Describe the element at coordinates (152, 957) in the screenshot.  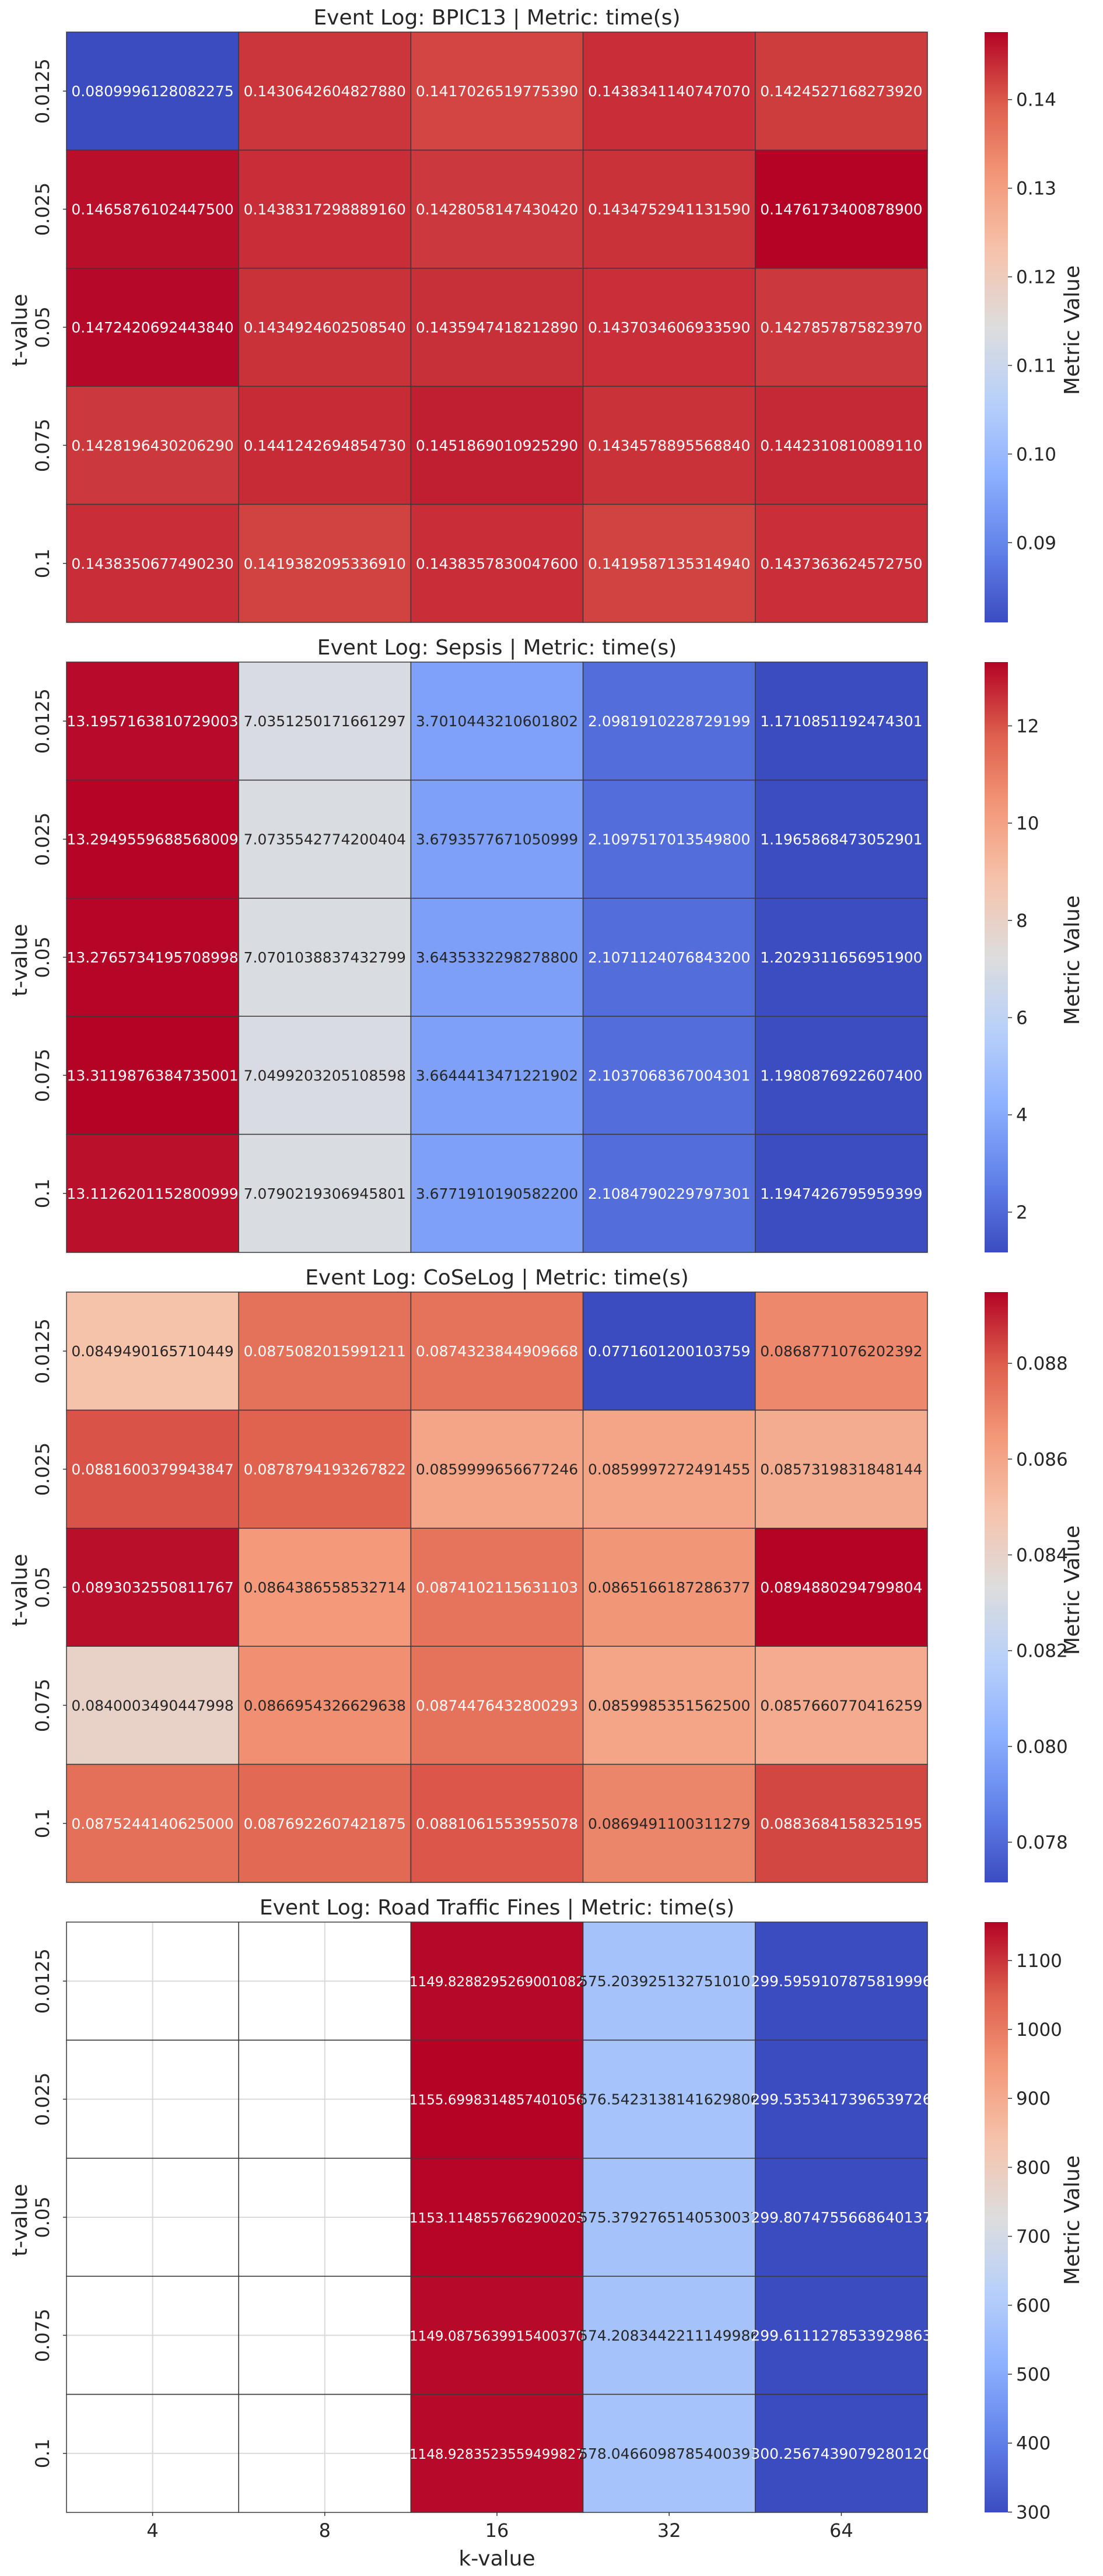
I see `cell-value-label: 13.2765734195708998` at that location.